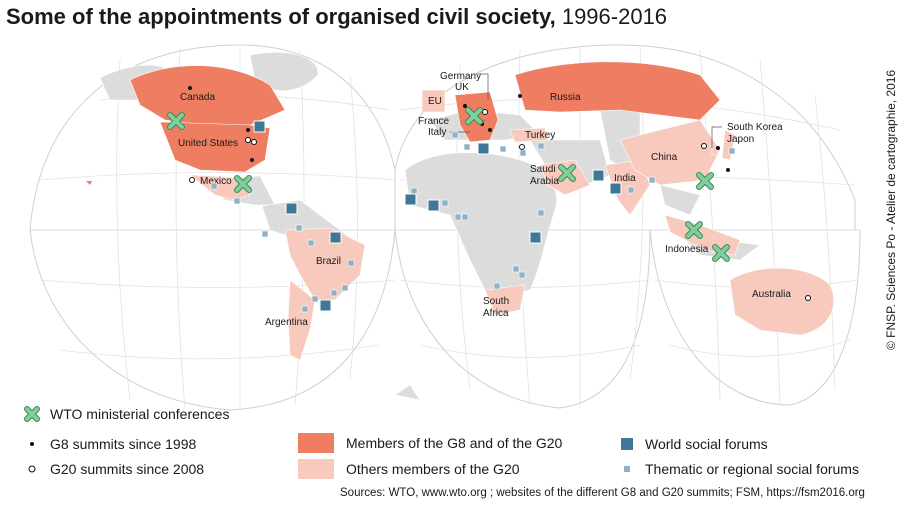  Describe the element at coordinates (480, 226) in the screenshot. I see `africa-grey` at that location.